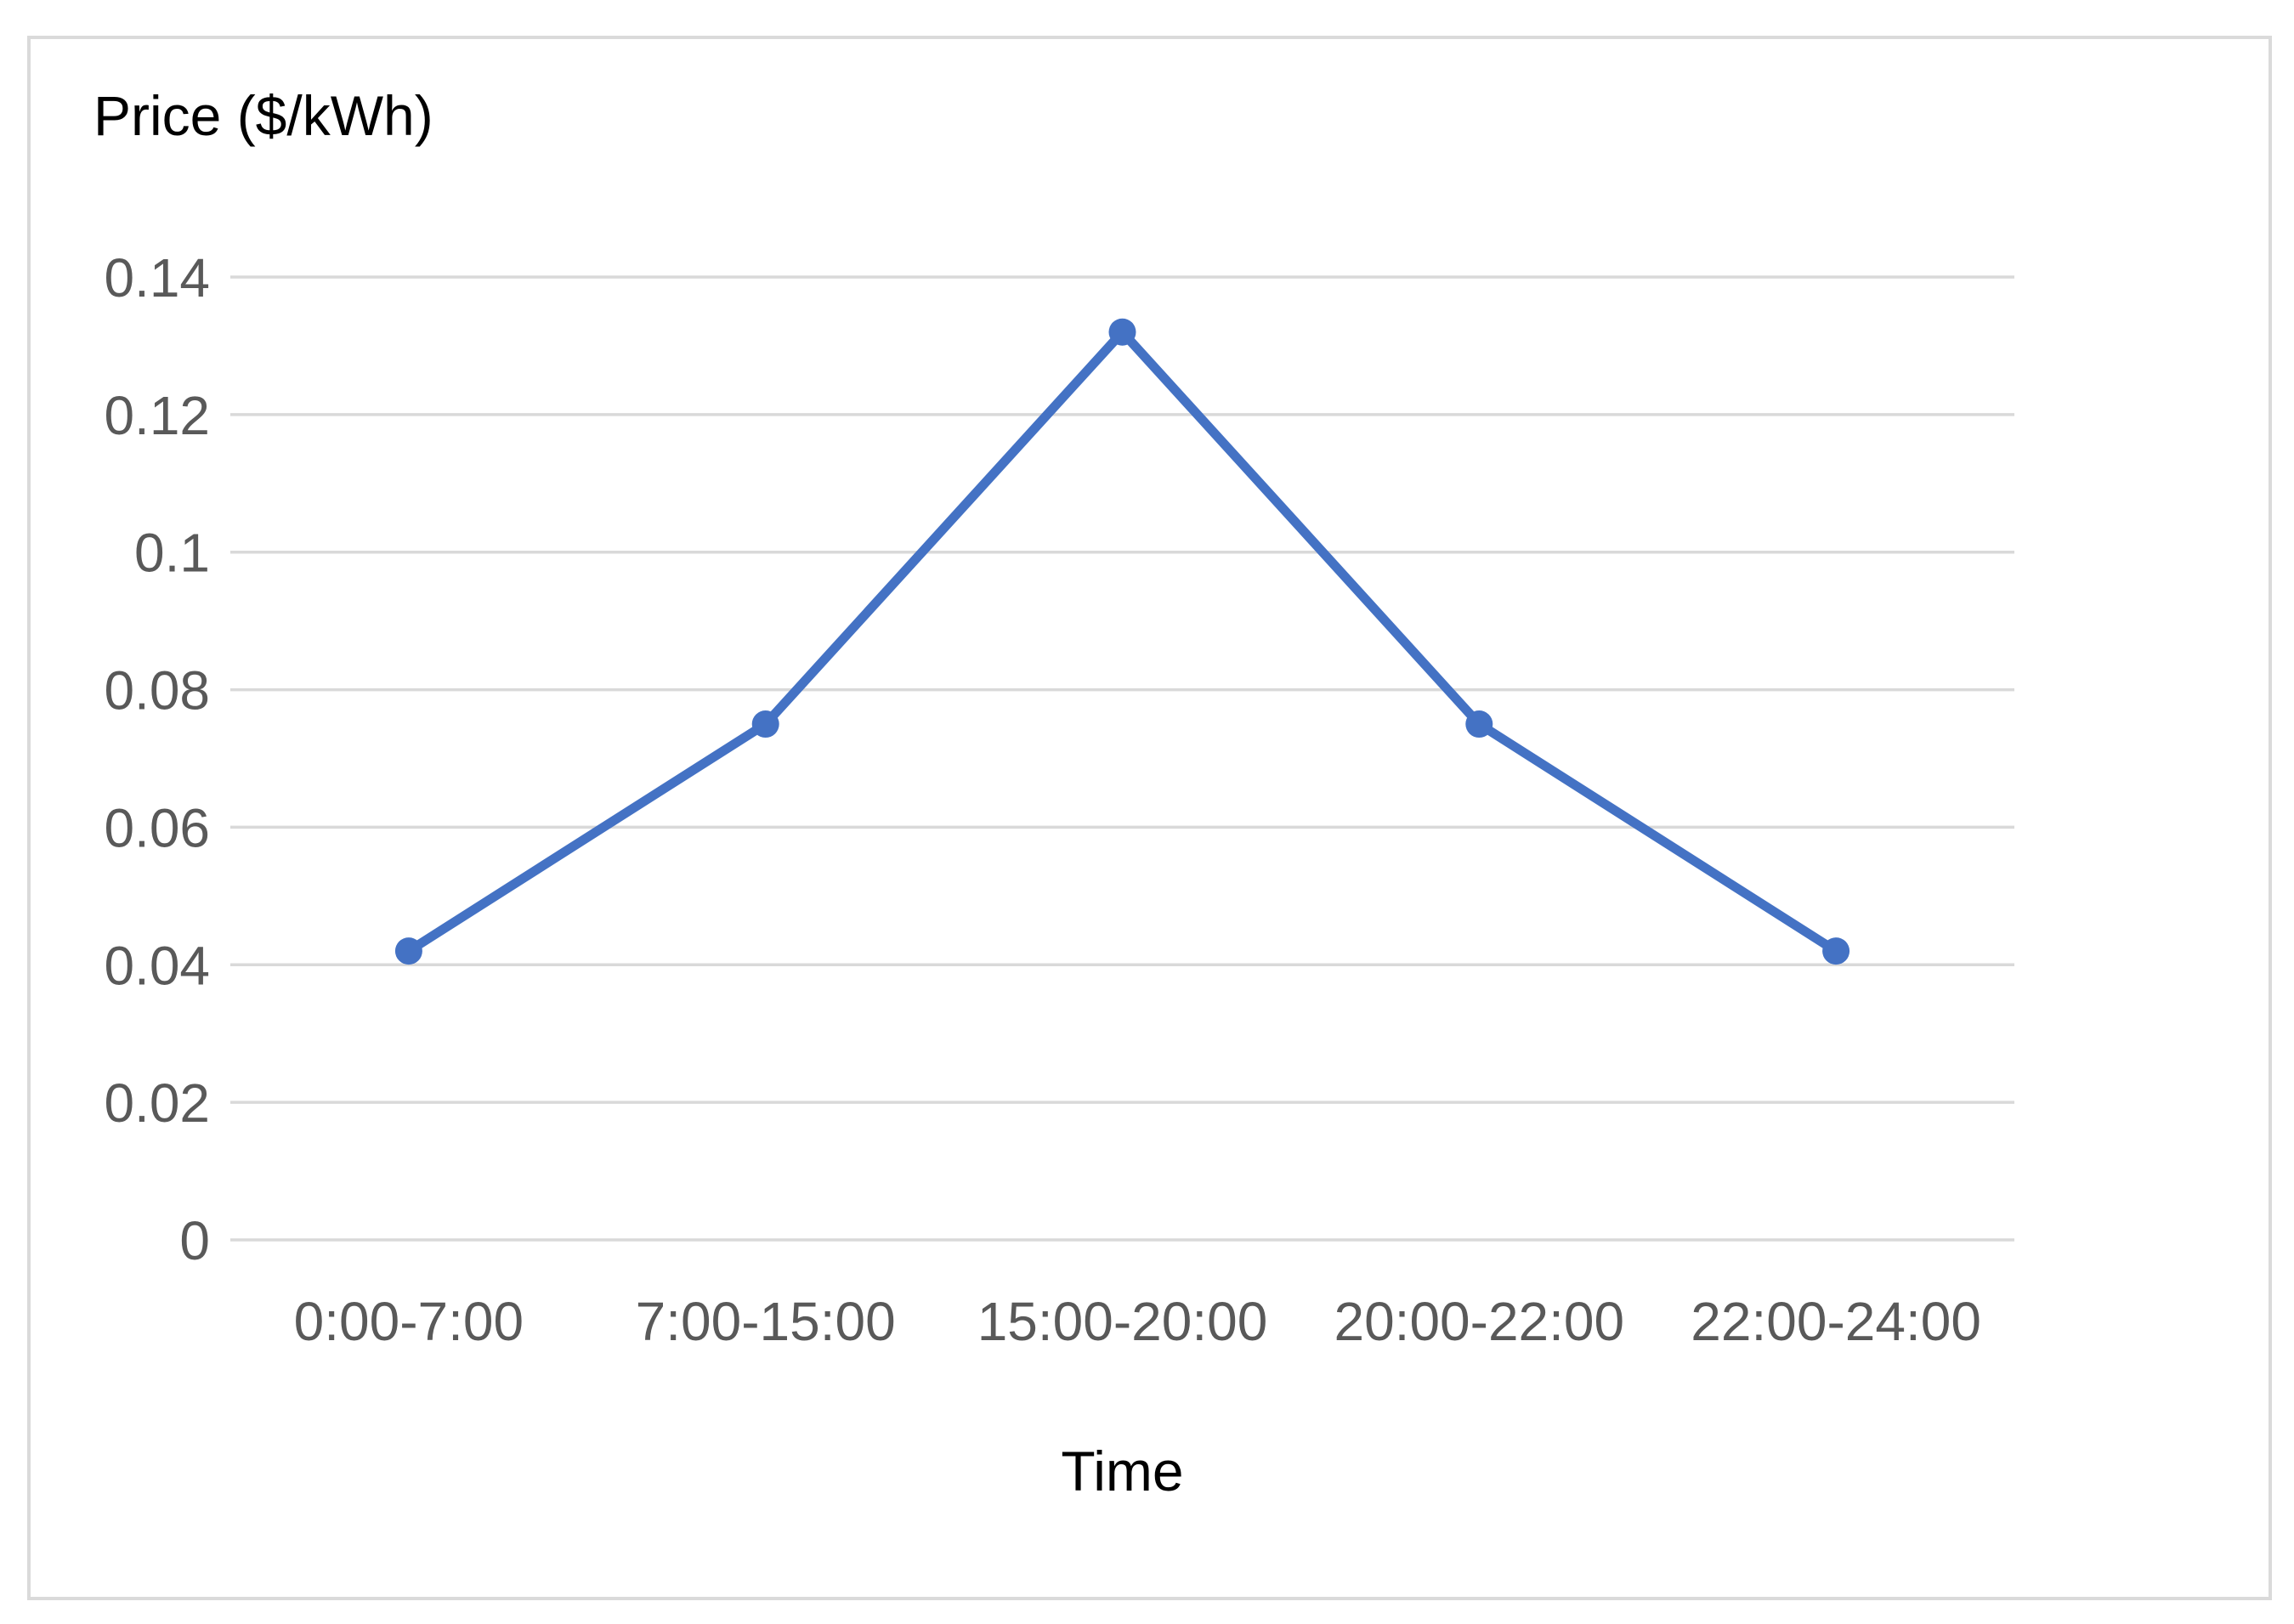  What do you see at coordinates (157, 415) in the screenshot?
I see `y-axis-tick-label: 0.12` at bounding box center [157, 415].